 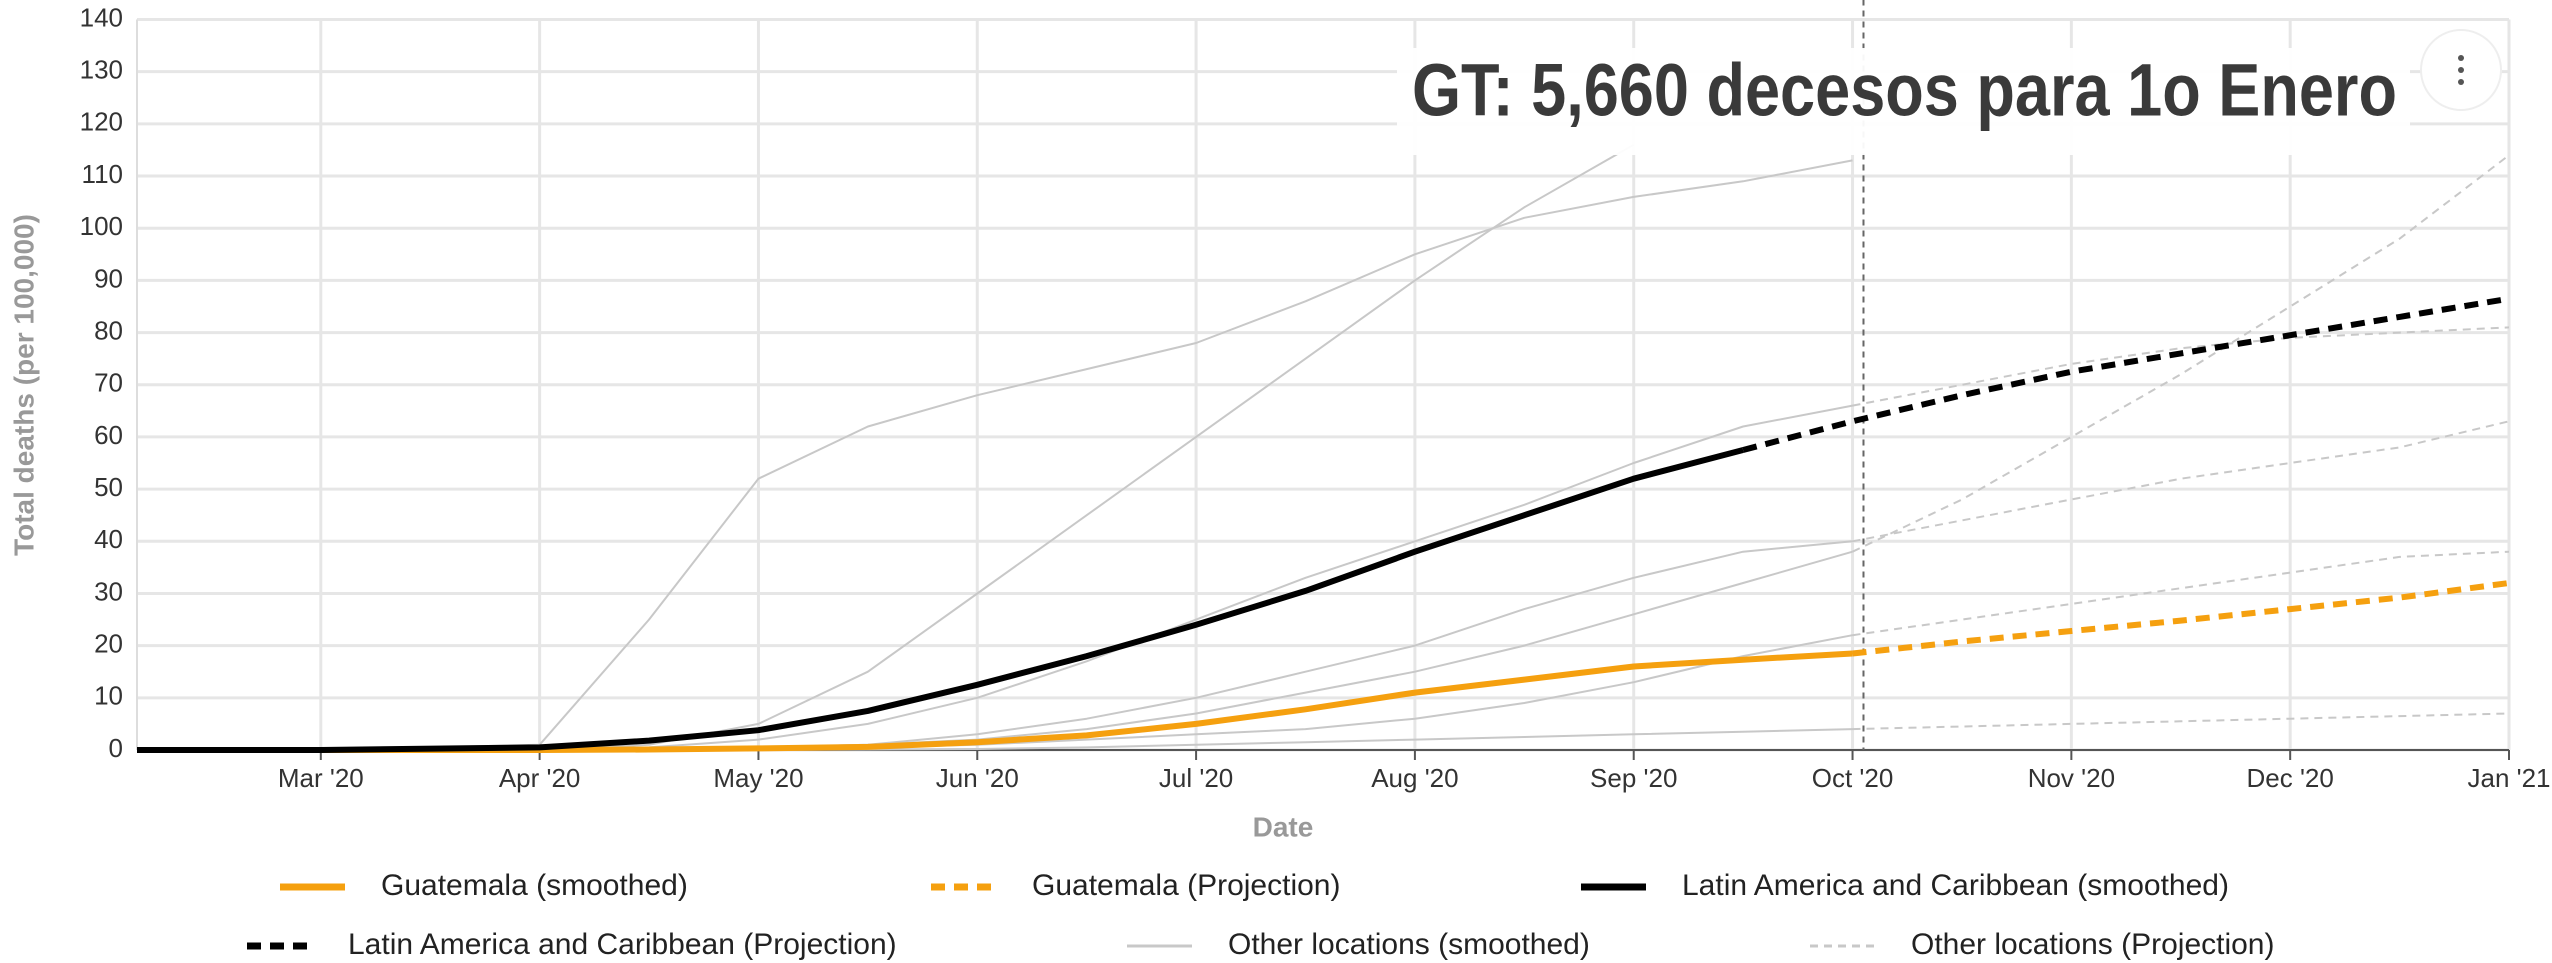 What do you see at coordinates (2093, 944) in the screenshot?
I see `legend-label: Other locations (Projection)` at bounding box center [2093, 944].